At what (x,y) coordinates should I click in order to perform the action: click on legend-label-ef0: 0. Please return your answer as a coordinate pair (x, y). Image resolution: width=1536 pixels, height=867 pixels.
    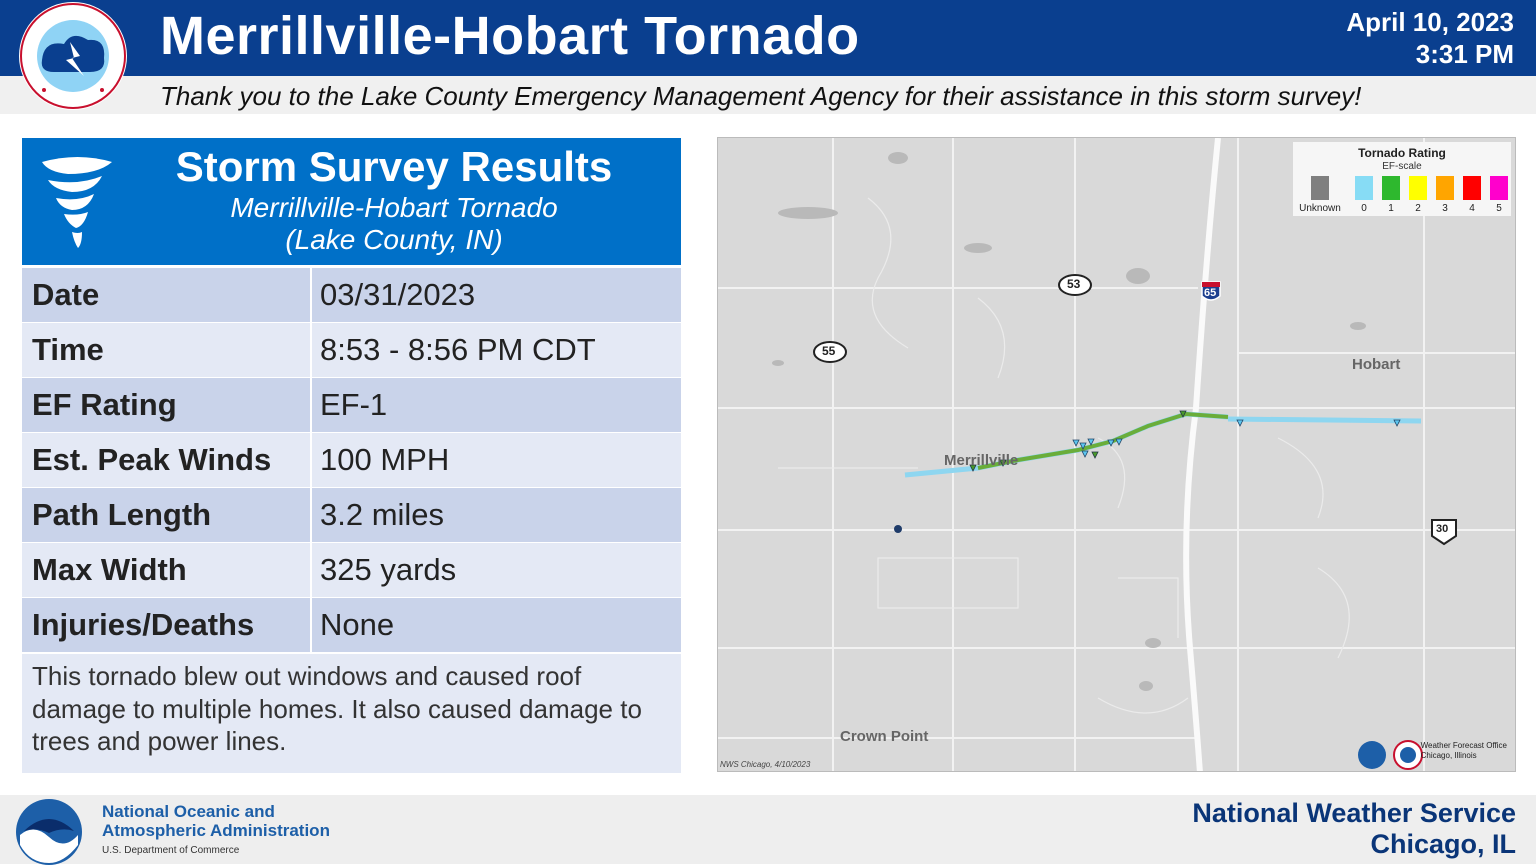
    Looking at the image, I should click on (1364, 208).